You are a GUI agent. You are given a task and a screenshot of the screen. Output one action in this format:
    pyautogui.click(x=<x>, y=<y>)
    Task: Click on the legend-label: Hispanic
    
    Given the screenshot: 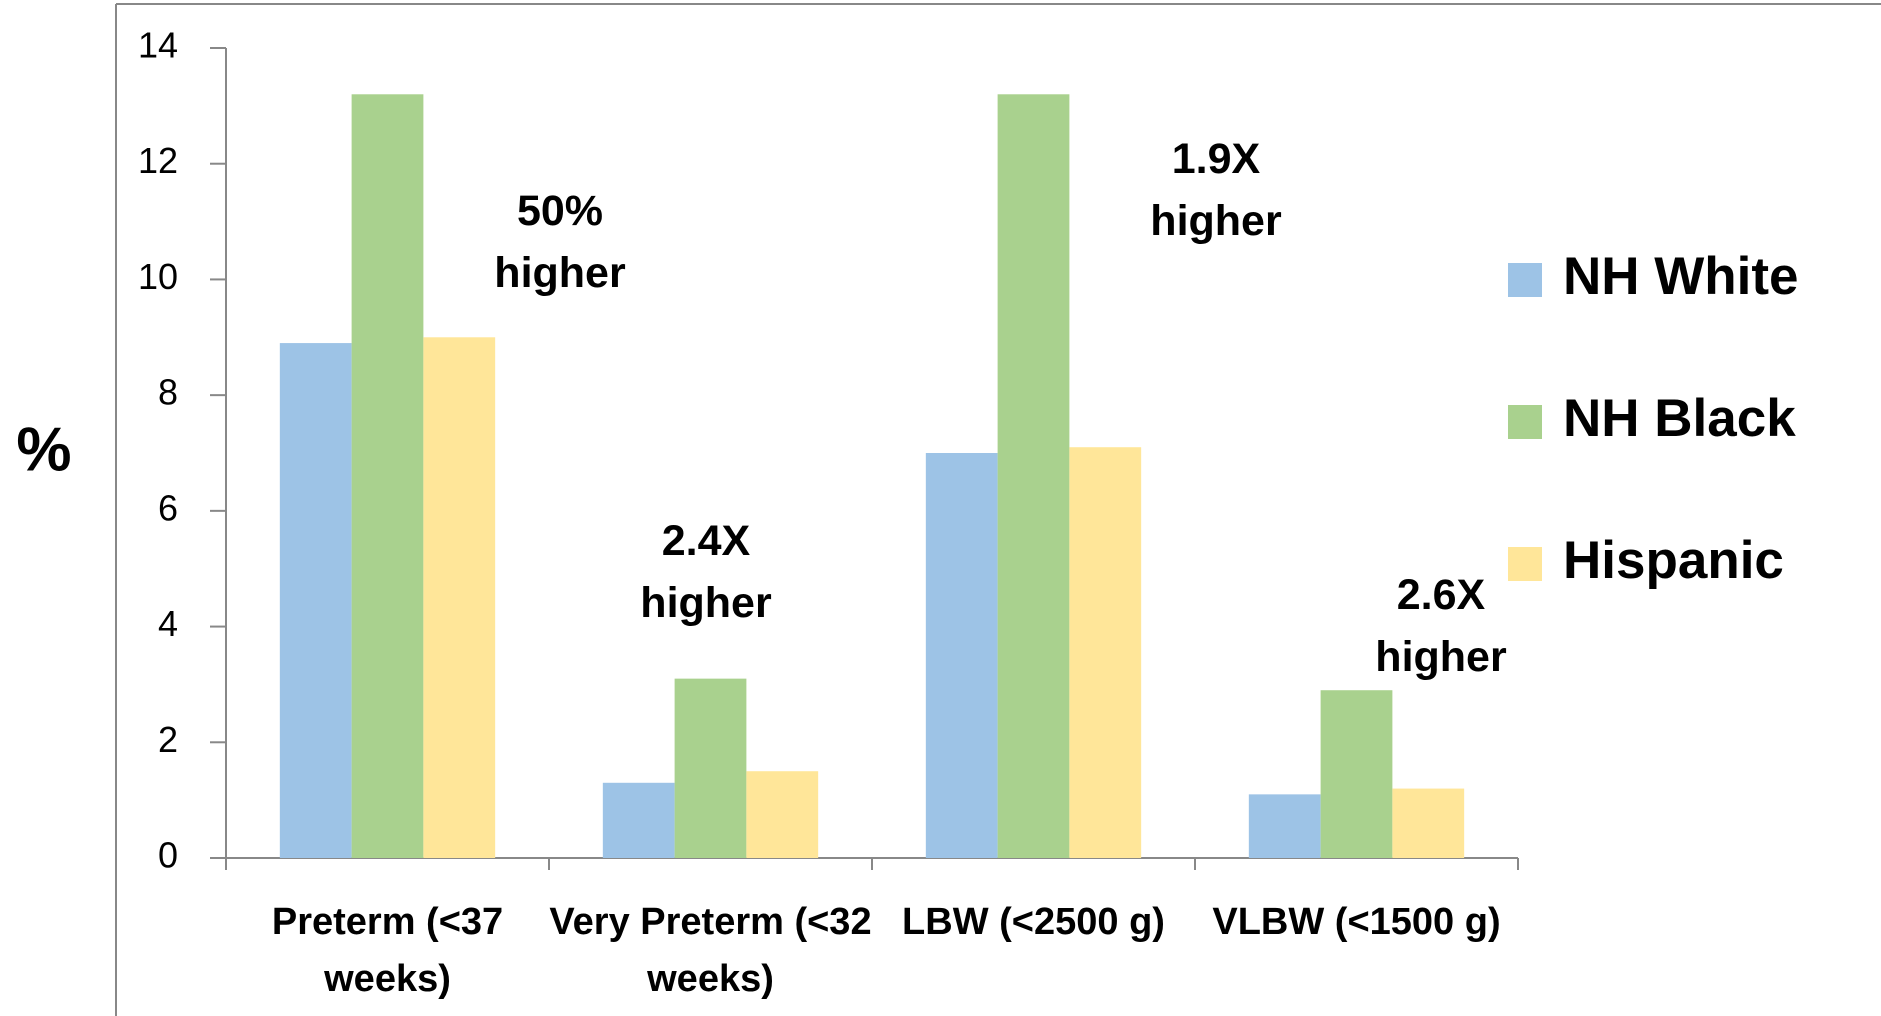 What is the action you would take?
    pyautogui.click(x=1673, y=560)
    